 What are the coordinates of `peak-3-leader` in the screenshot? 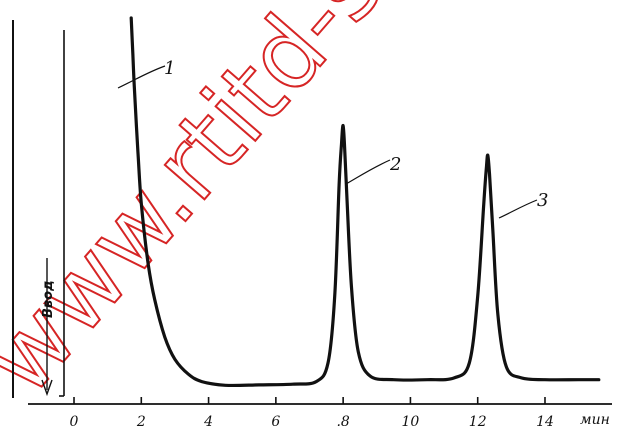 It's located at (518, 209).